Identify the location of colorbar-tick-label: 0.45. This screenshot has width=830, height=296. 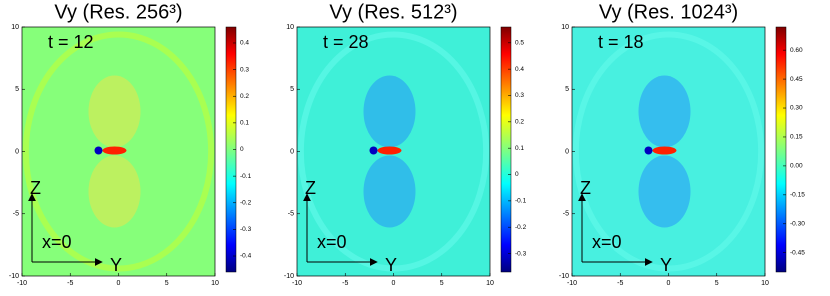
(796, 79).